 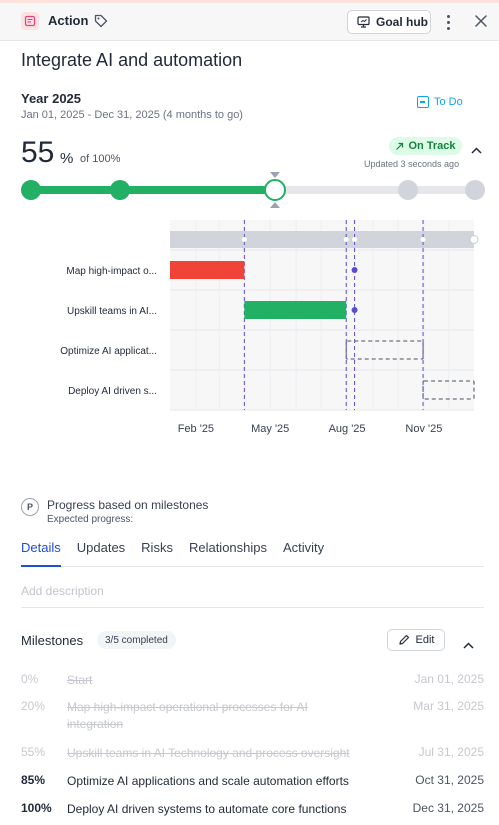 What do you see at coordinates (275, 190) in the screenshot?
I see `slider-handle` at bounding box center [275, 190].